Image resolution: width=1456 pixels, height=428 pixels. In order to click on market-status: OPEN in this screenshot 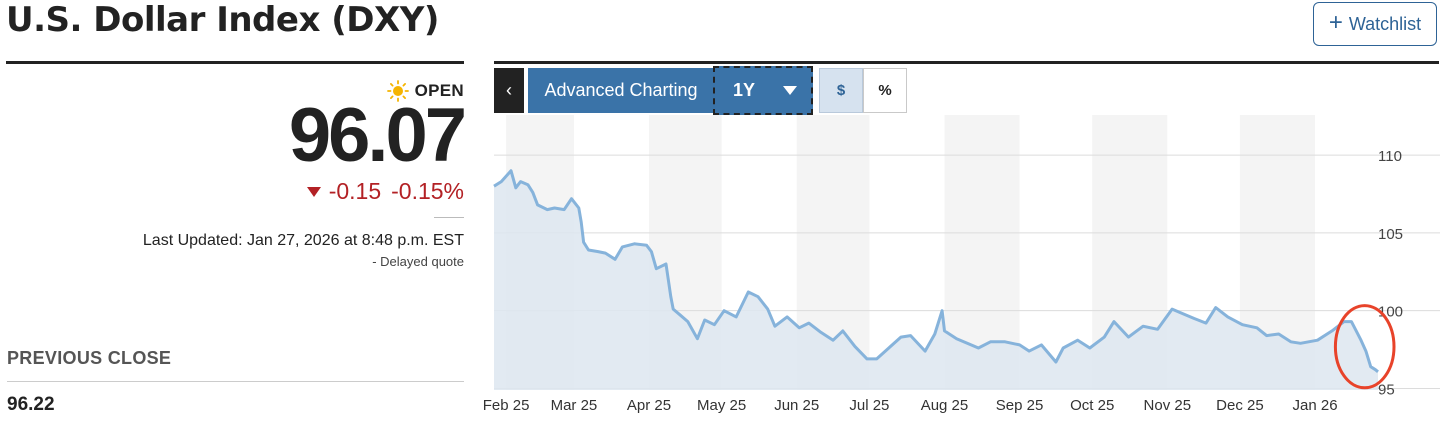, I will do `click(425, 91)`.